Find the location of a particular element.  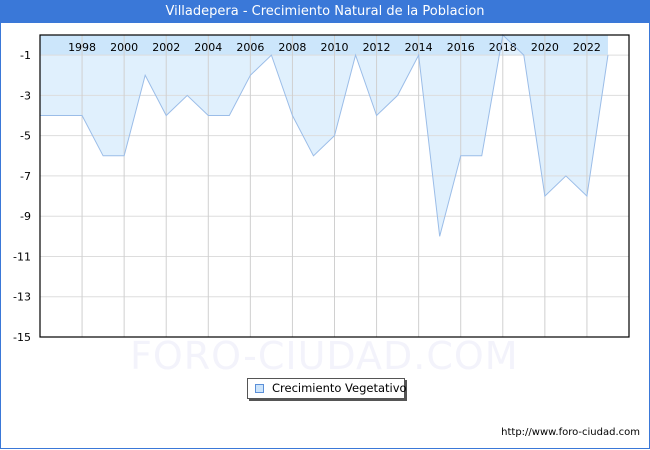

y-tick-label: -13 is located at coordinates (22, 297).